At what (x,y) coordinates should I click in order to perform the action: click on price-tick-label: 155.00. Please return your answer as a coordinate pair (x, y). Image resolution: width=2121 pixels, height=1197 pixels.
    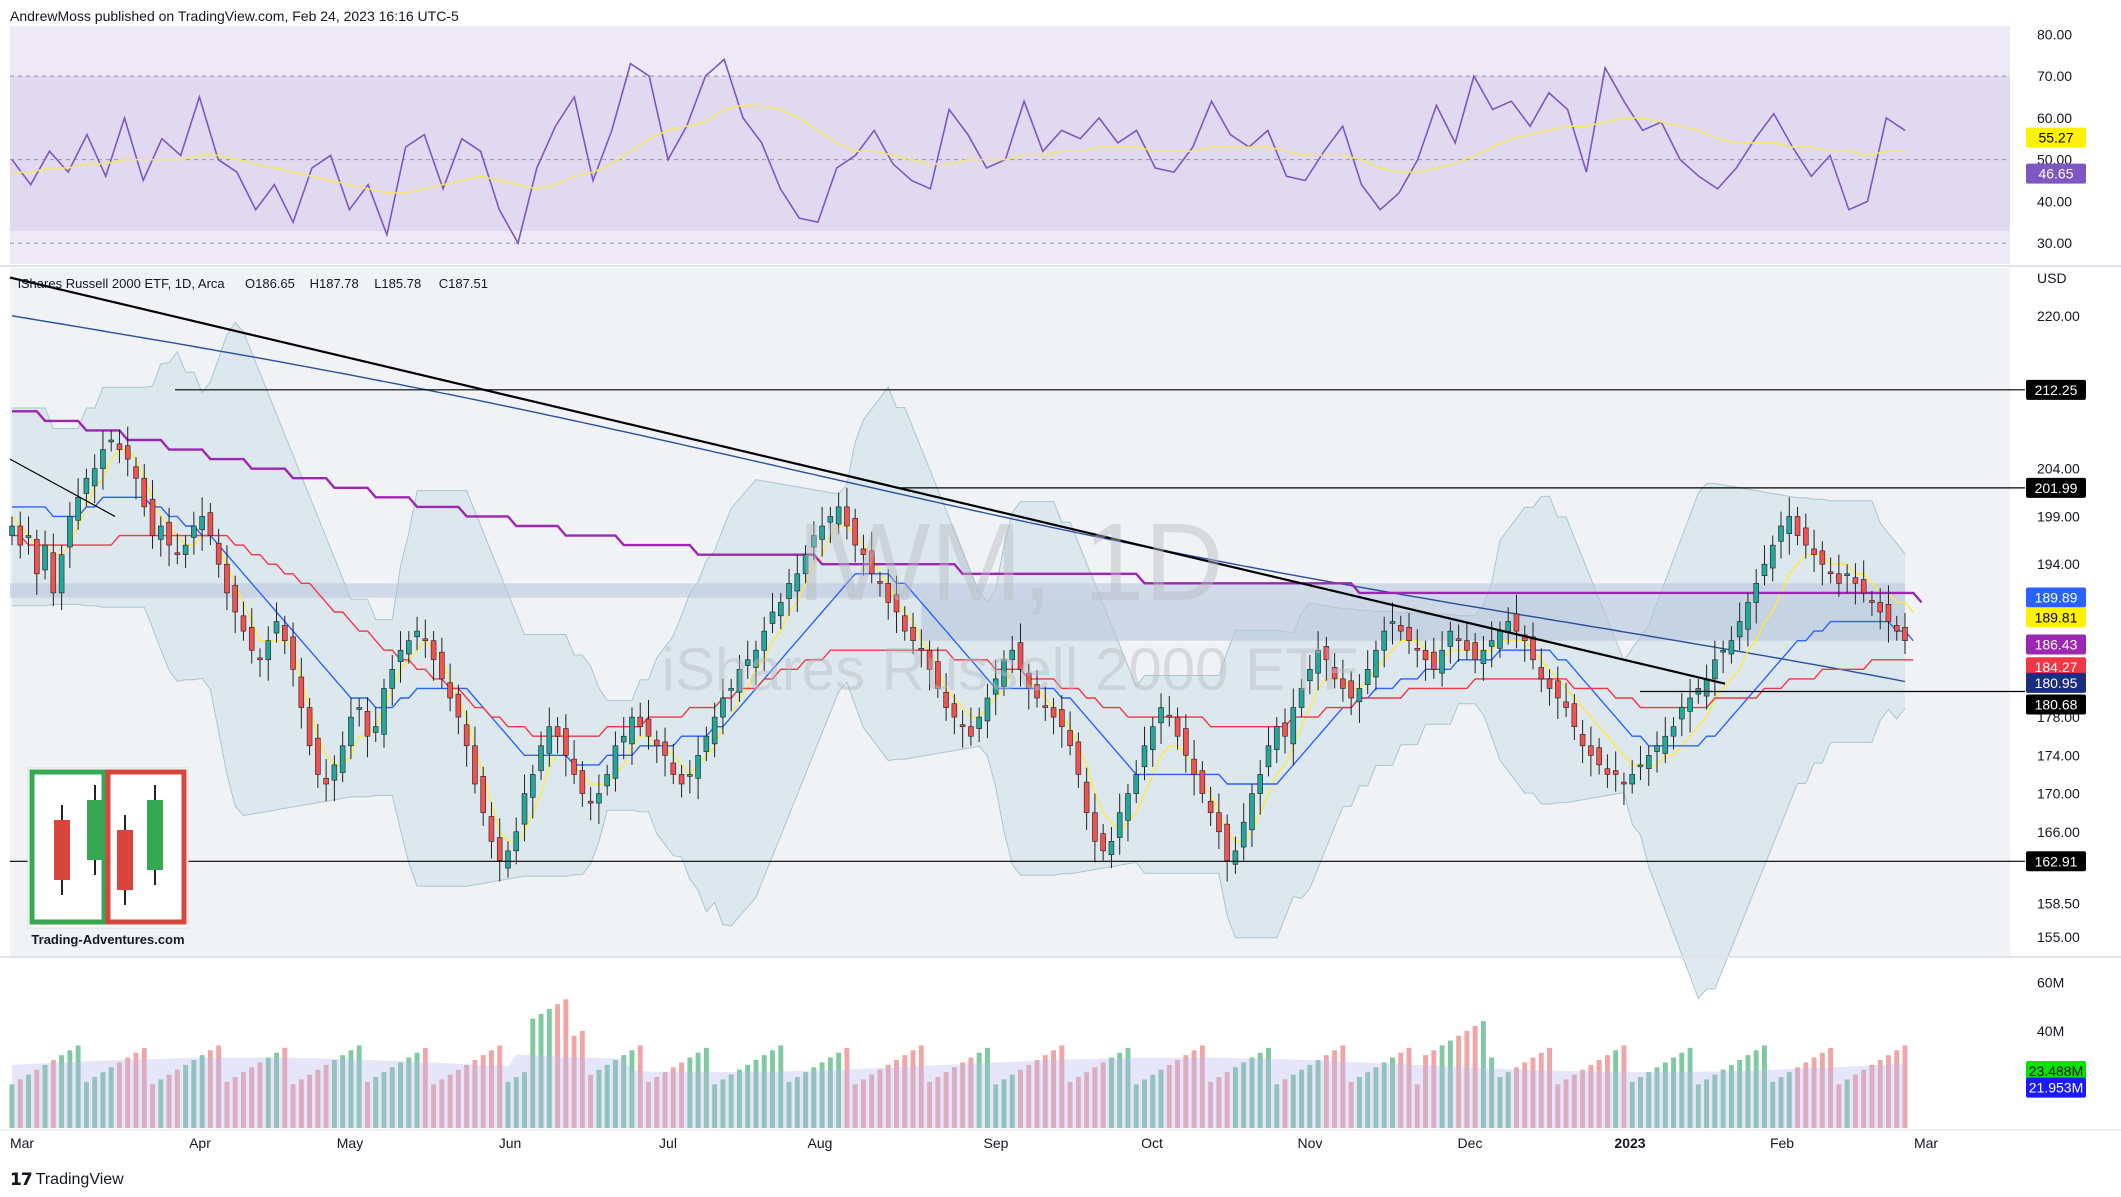
    Looking at the image, I should click on (2058, 937).